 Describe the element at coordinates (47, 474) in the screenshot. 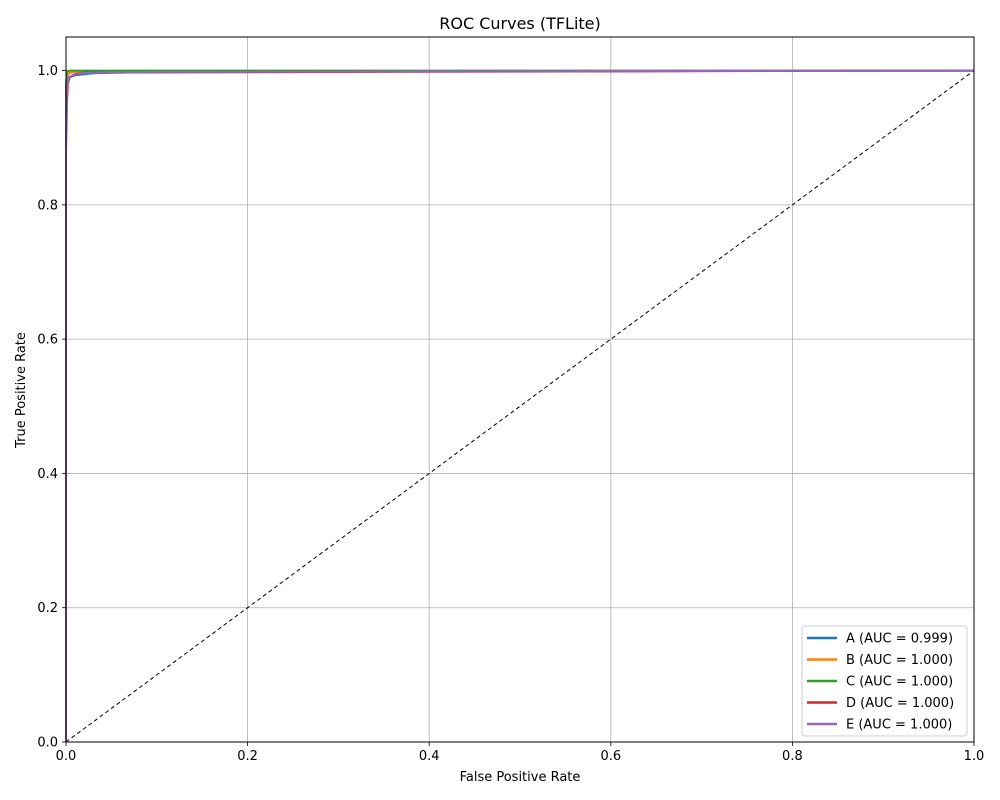

I see `y-tick-label: 0.4` at that location.